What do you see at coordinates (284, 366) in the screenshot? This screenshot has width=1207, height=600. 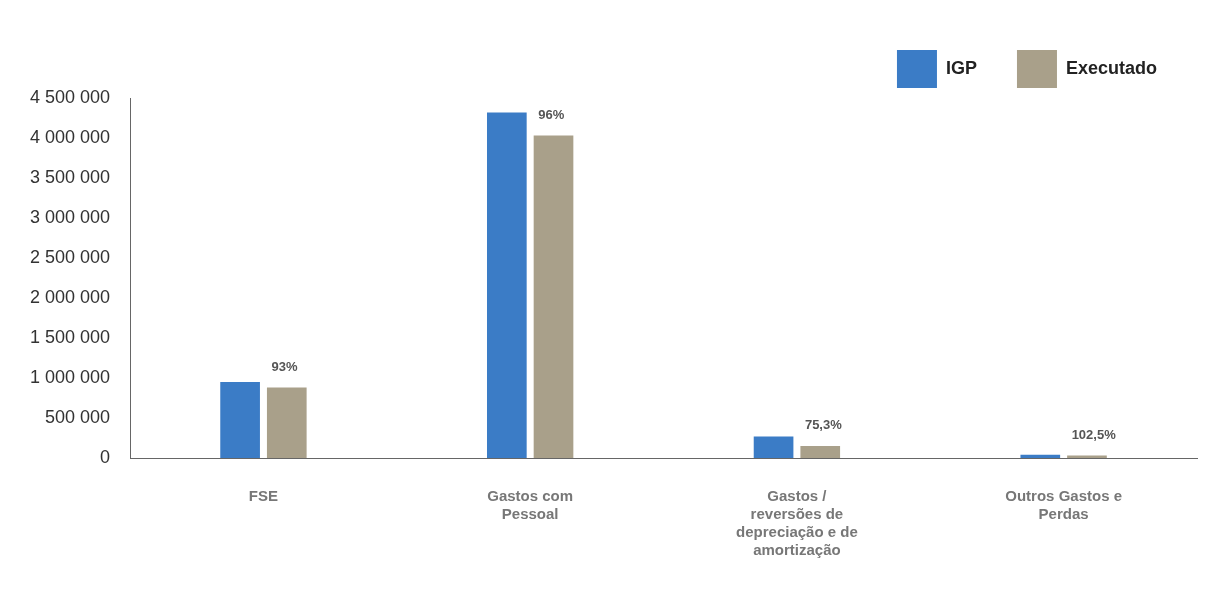 I see `annotation: 93%` at bounding box center [284, 366].